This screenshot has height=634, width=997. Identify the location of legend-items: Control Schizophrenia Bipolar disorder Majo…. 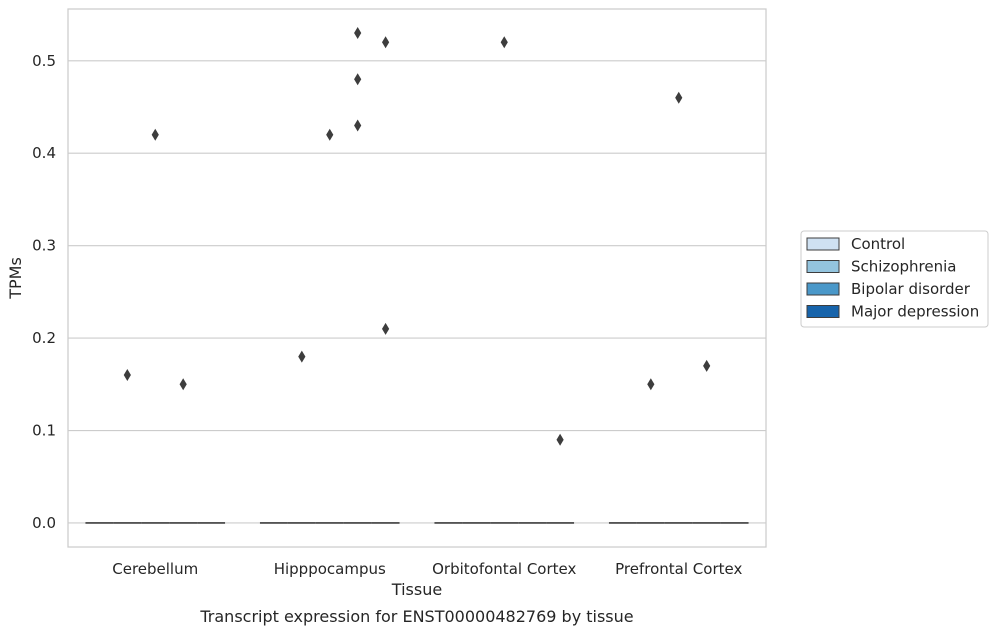
(892, 278).